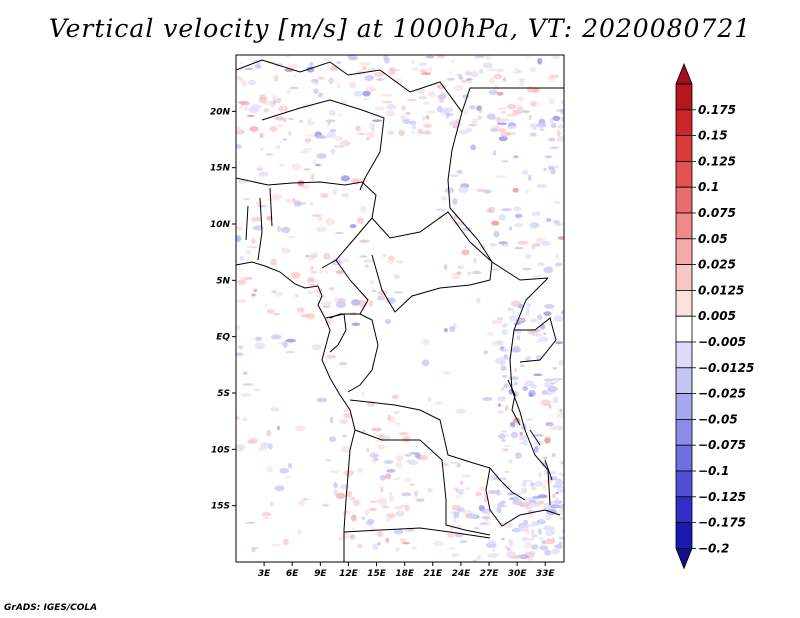  What do you see at coordinates (220, 112) in the screenshot?
I see `lat-tick-label: 20N` at bounding box center [220, 112].